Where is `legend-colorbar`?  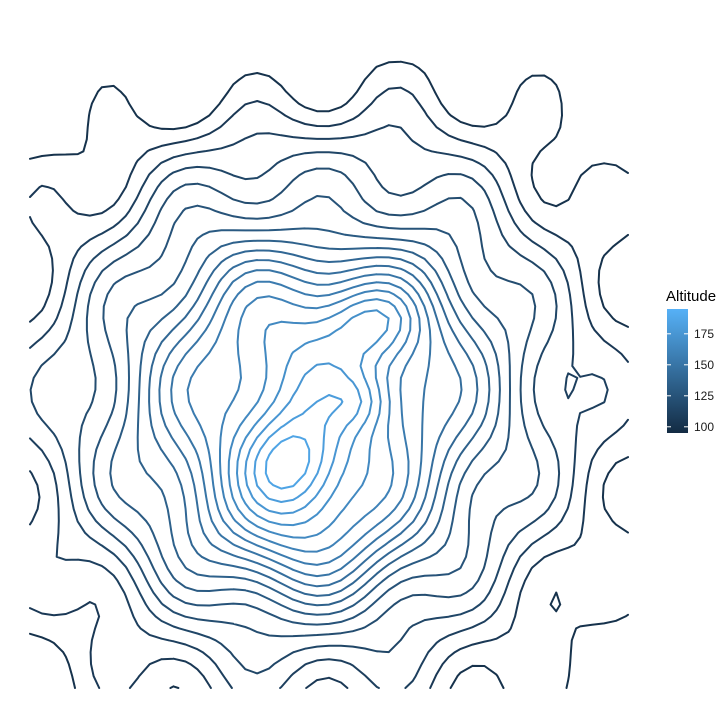
legend-colorbar is located at coordinates (677, 371).